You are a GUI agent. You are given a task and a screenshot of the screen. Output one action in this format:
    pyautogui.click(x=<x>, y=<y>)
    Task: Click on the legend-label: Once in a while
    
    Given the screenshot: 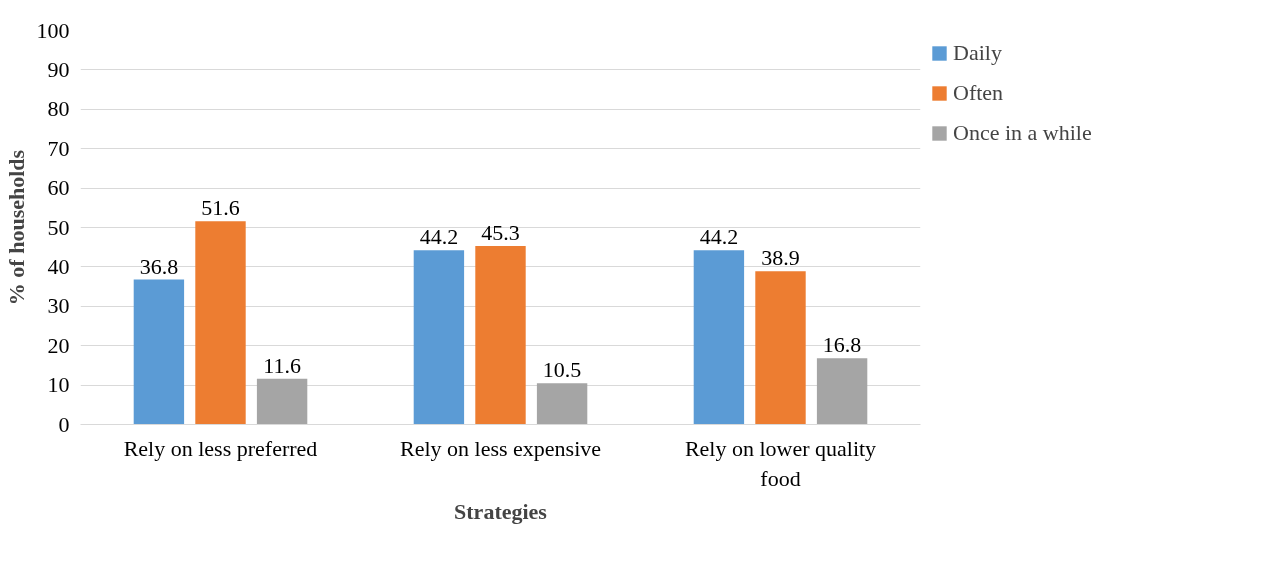 What is the action you would take?
    pyautogui.click(x=1022, y=133)
    